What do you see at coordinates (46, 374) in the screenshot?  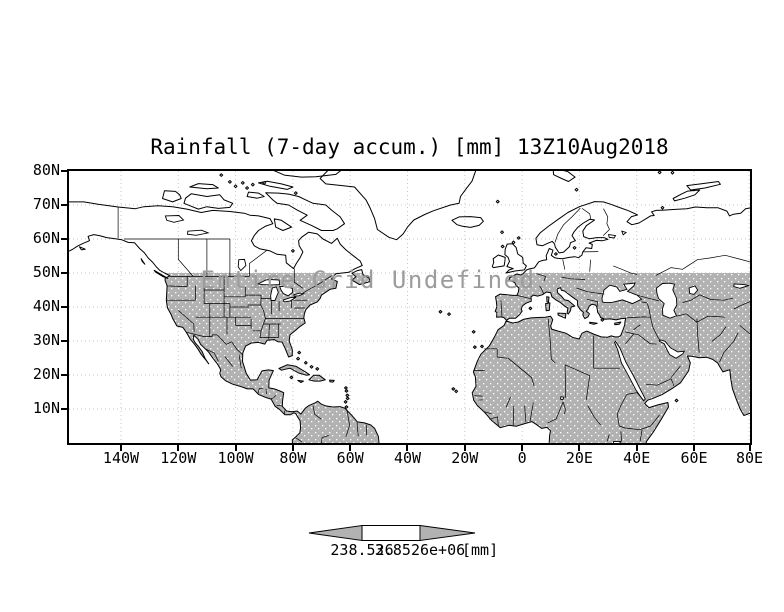 I see `lat-tick-label: 20N` at bounding box center [46, 374].